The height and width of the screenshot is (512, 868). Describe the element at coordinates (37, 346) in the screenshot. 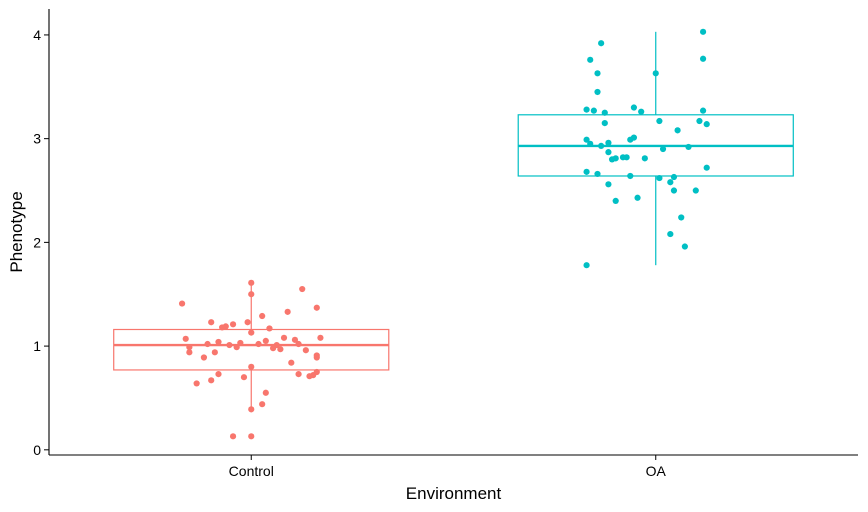

I see `y-tick-label: 1` at that location.